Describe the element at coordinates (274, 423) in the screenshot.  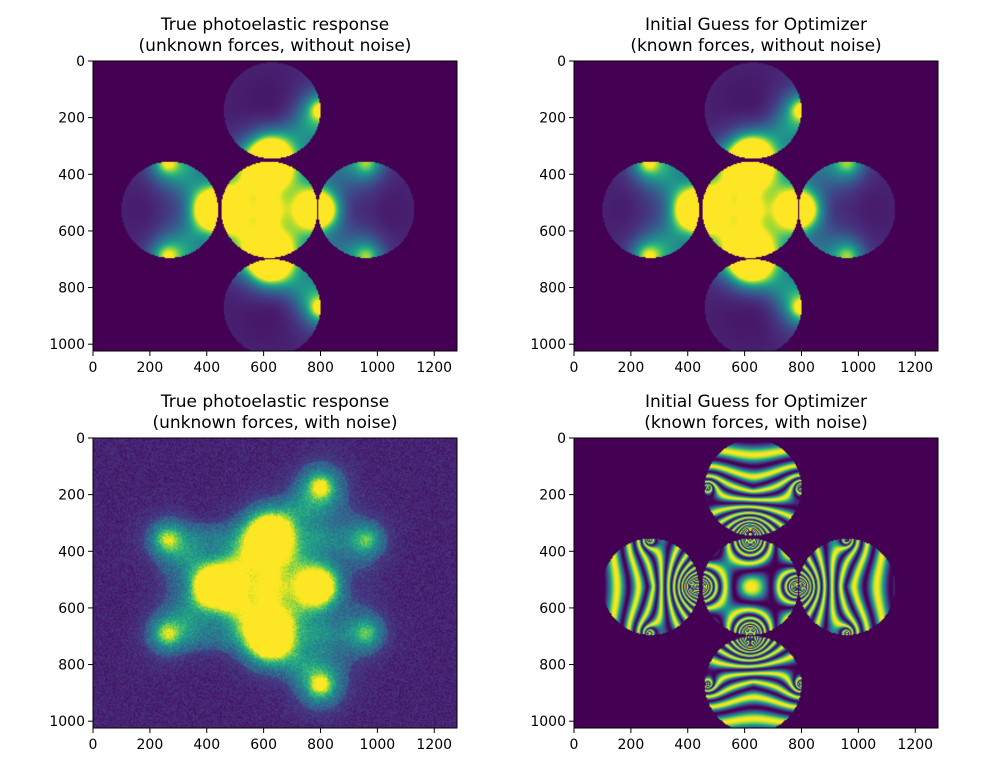
I see `subplot-title-line-2: (unknown forces, with noise)` at that location.